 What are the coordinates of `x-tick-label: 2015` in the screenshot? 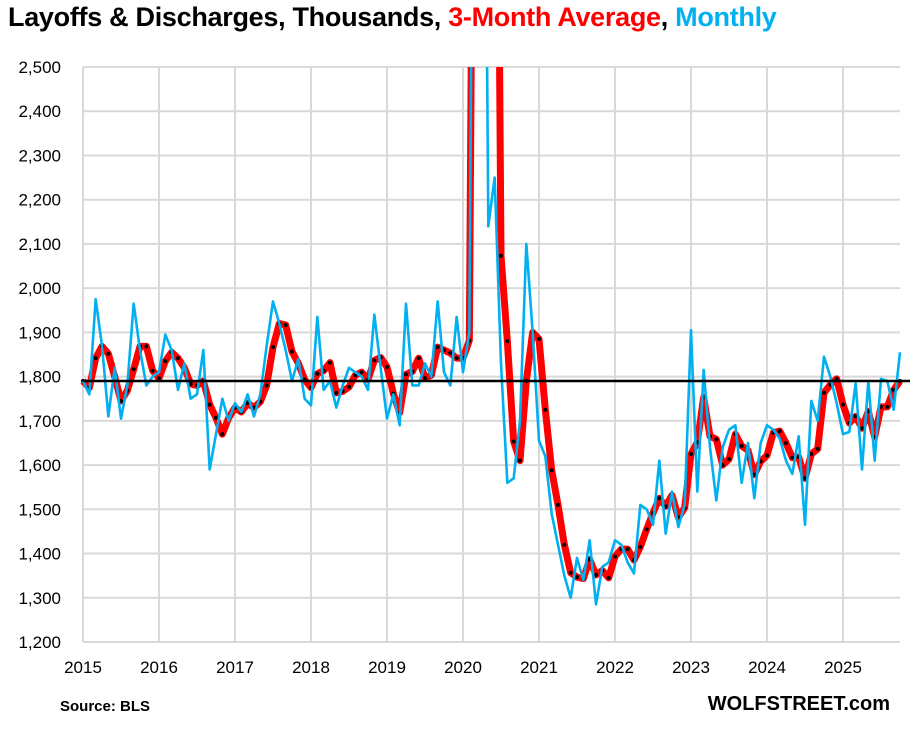 It's located at (83, 667).